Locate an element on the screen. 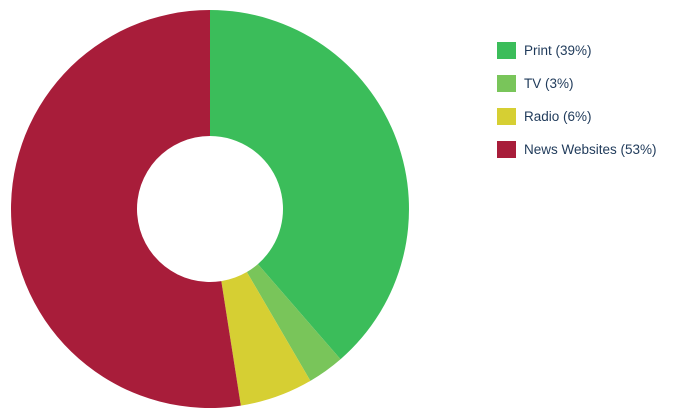  legend-item-print: Print (39%) is located at coordinates (577, 50).